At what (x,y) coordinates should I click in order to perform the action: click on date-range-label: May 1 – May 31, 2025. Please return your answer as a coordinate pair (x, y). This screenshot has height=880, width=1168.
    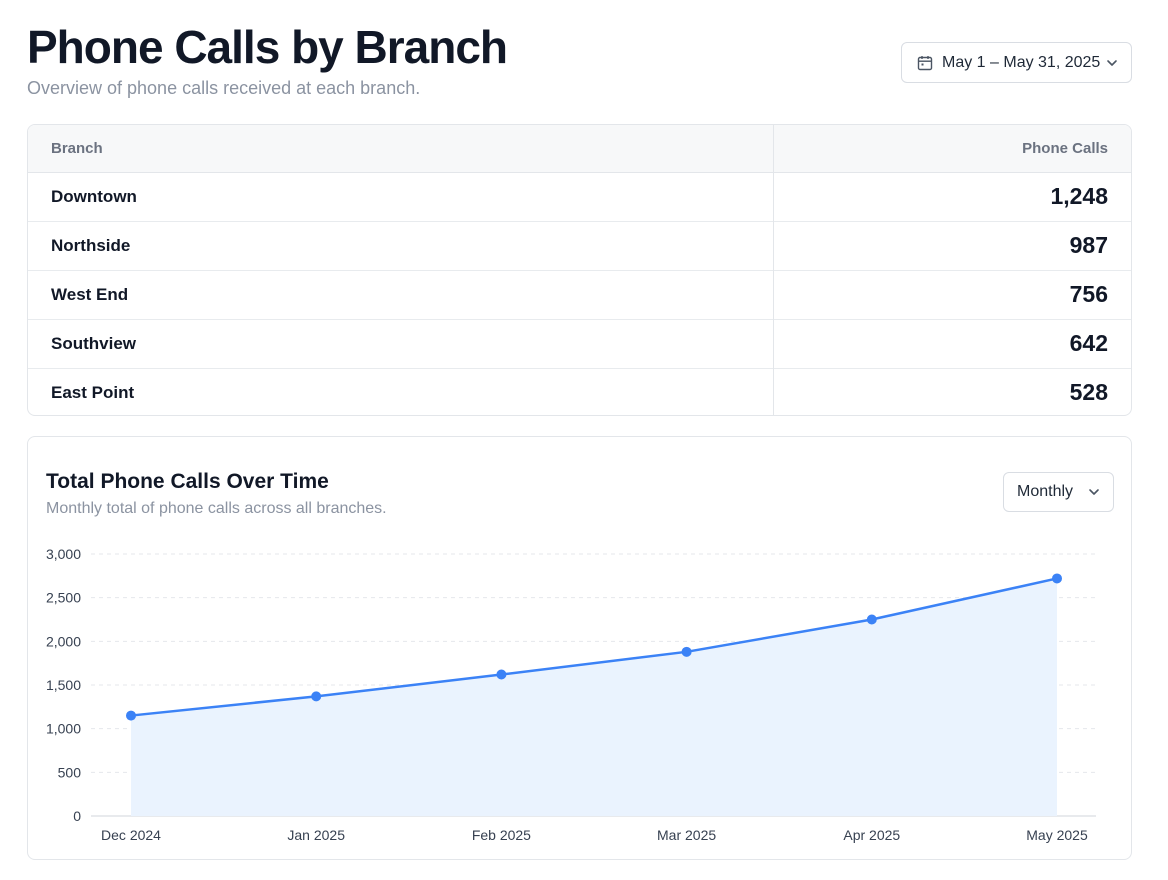
    Looking at the image, I should click on (1021, 62).